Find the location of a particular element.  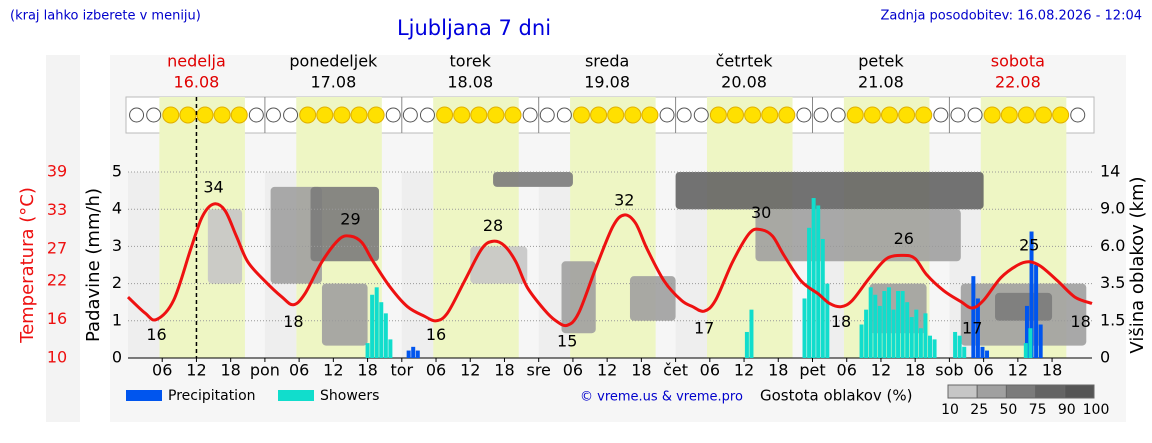

legend-label: Precipitation is located at coordinates (212, 396).